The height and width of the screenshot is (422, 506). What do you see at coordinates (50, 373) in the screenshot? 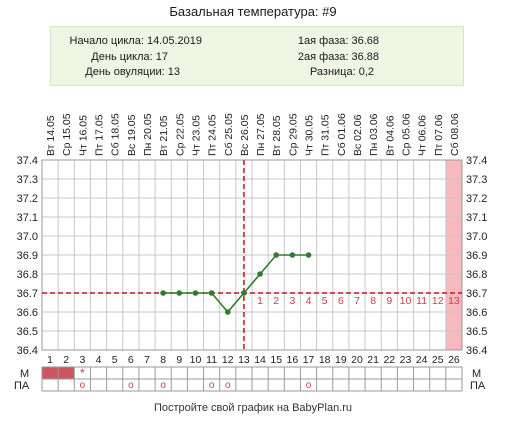
I see `menstruation-cell` at bounding box center [50, 373].